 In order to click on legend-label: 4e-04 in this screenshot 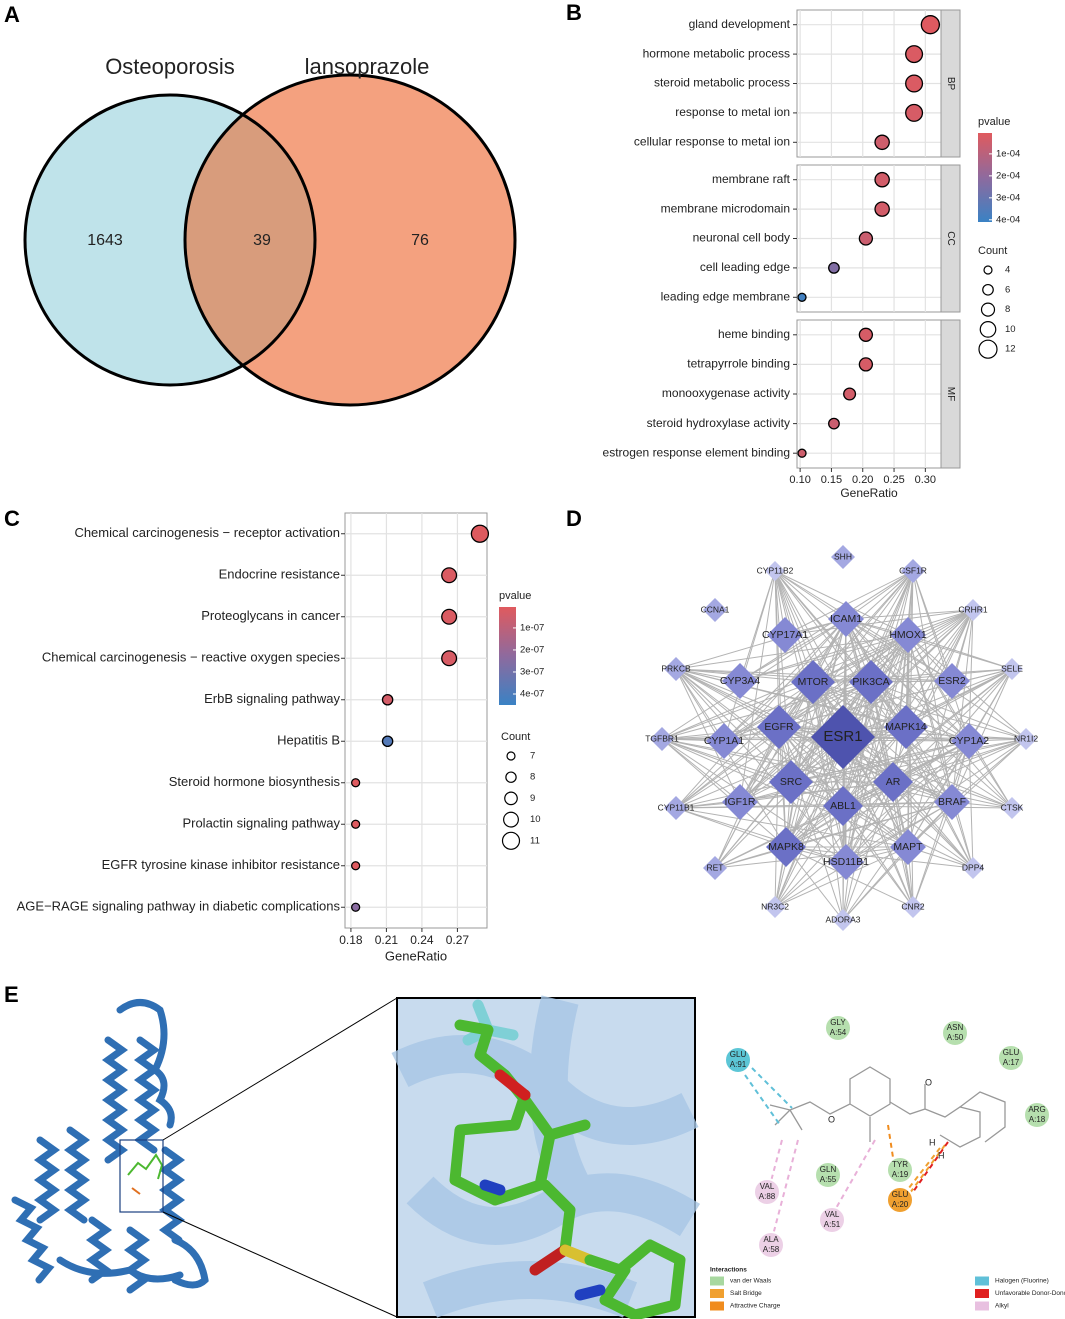, I will do `click(1008, 219)`.